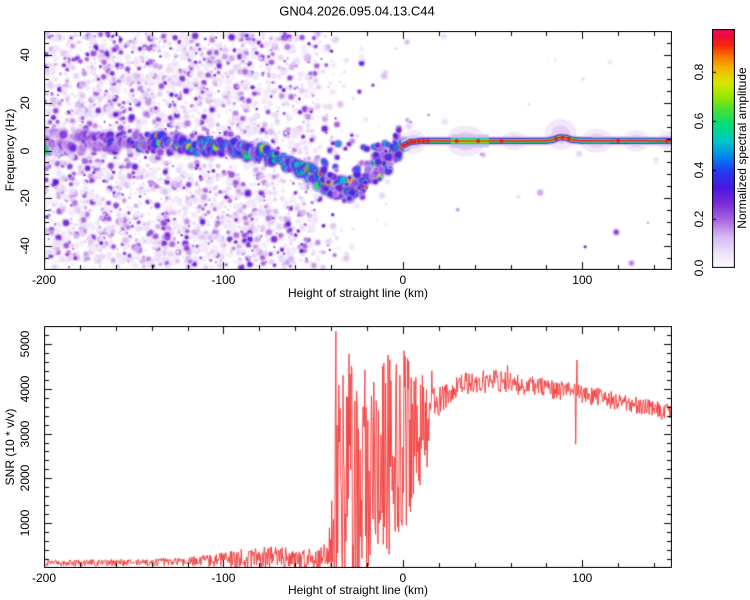 This screenshot has height=600, width=750. What do you see at coordinates (699, 121) in the screenshot?
I see `colorbar-tick-label: 0.6` at bounding box center [699, 121].